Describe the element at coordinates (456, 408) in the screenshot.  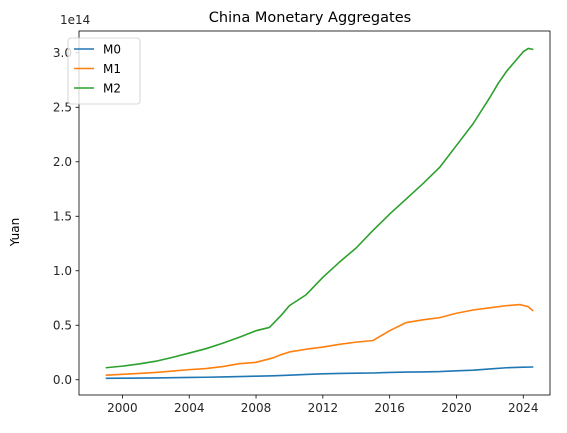
I see `x-tick-label: 2020` at that location.